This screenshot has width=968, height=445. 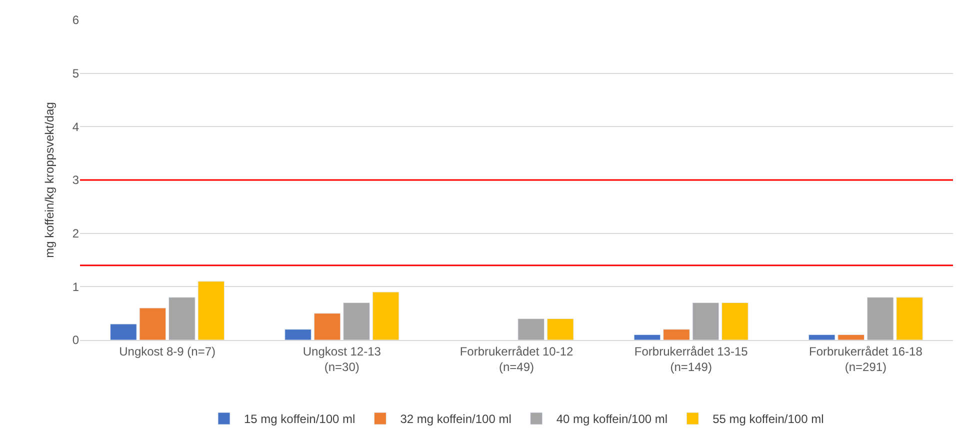 I want to click on x-tick-label: Forbrukerrådet 13-15 (n=149), so click(x=691, y=359).